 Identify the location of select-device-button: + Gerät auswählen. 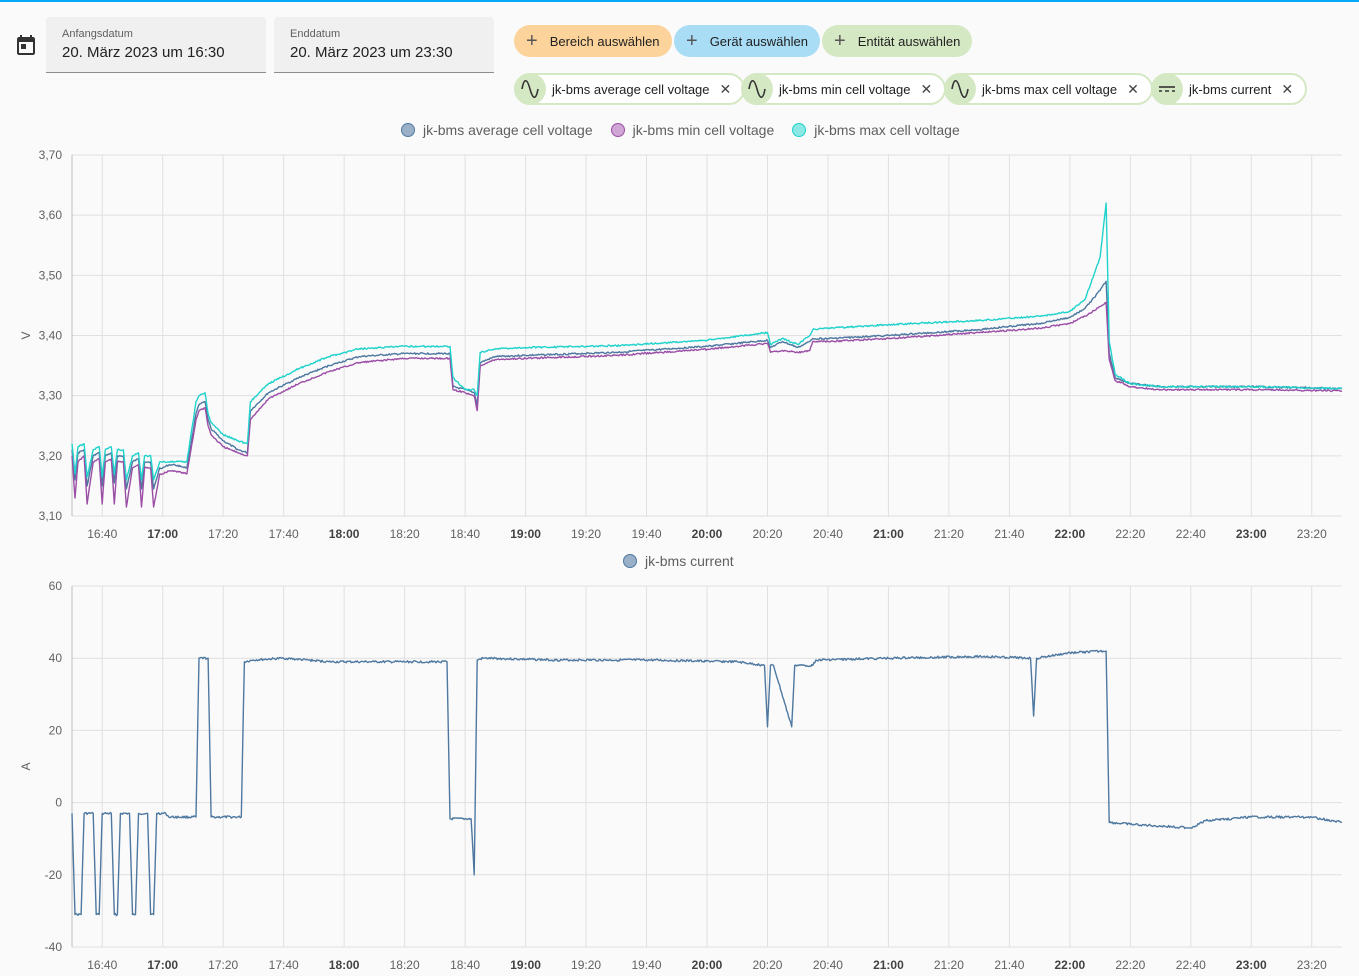
(747, 41).